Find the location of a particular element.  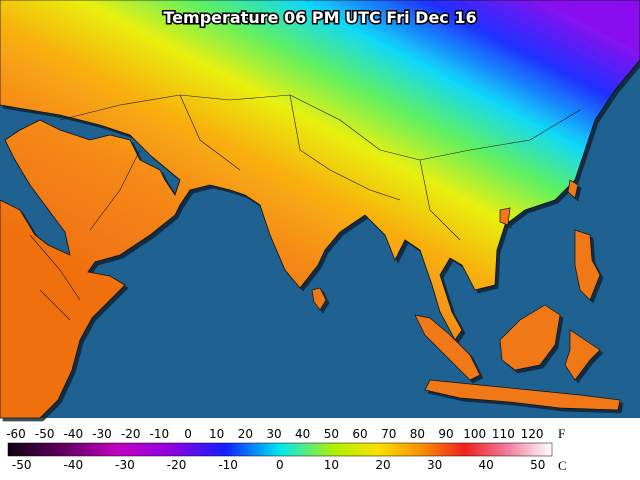

fahrenheit-label: 10 is located at coordinates (216, 434).